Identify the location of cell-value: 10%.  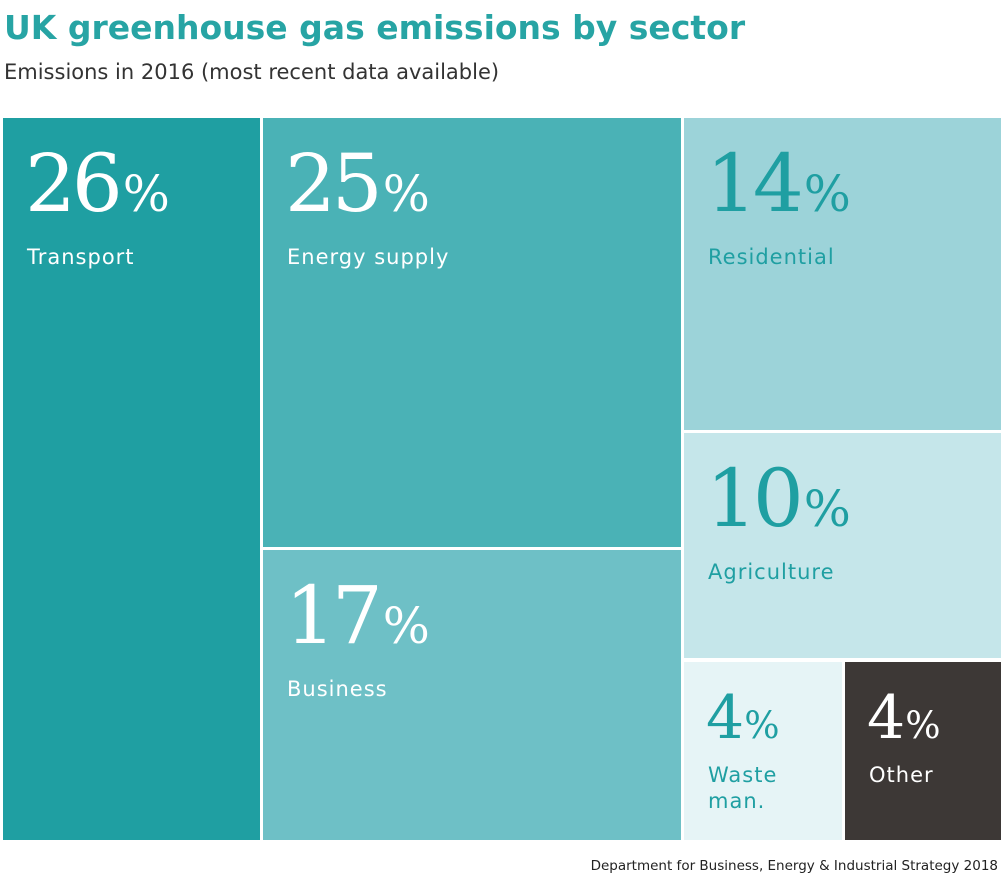
(778, 498).